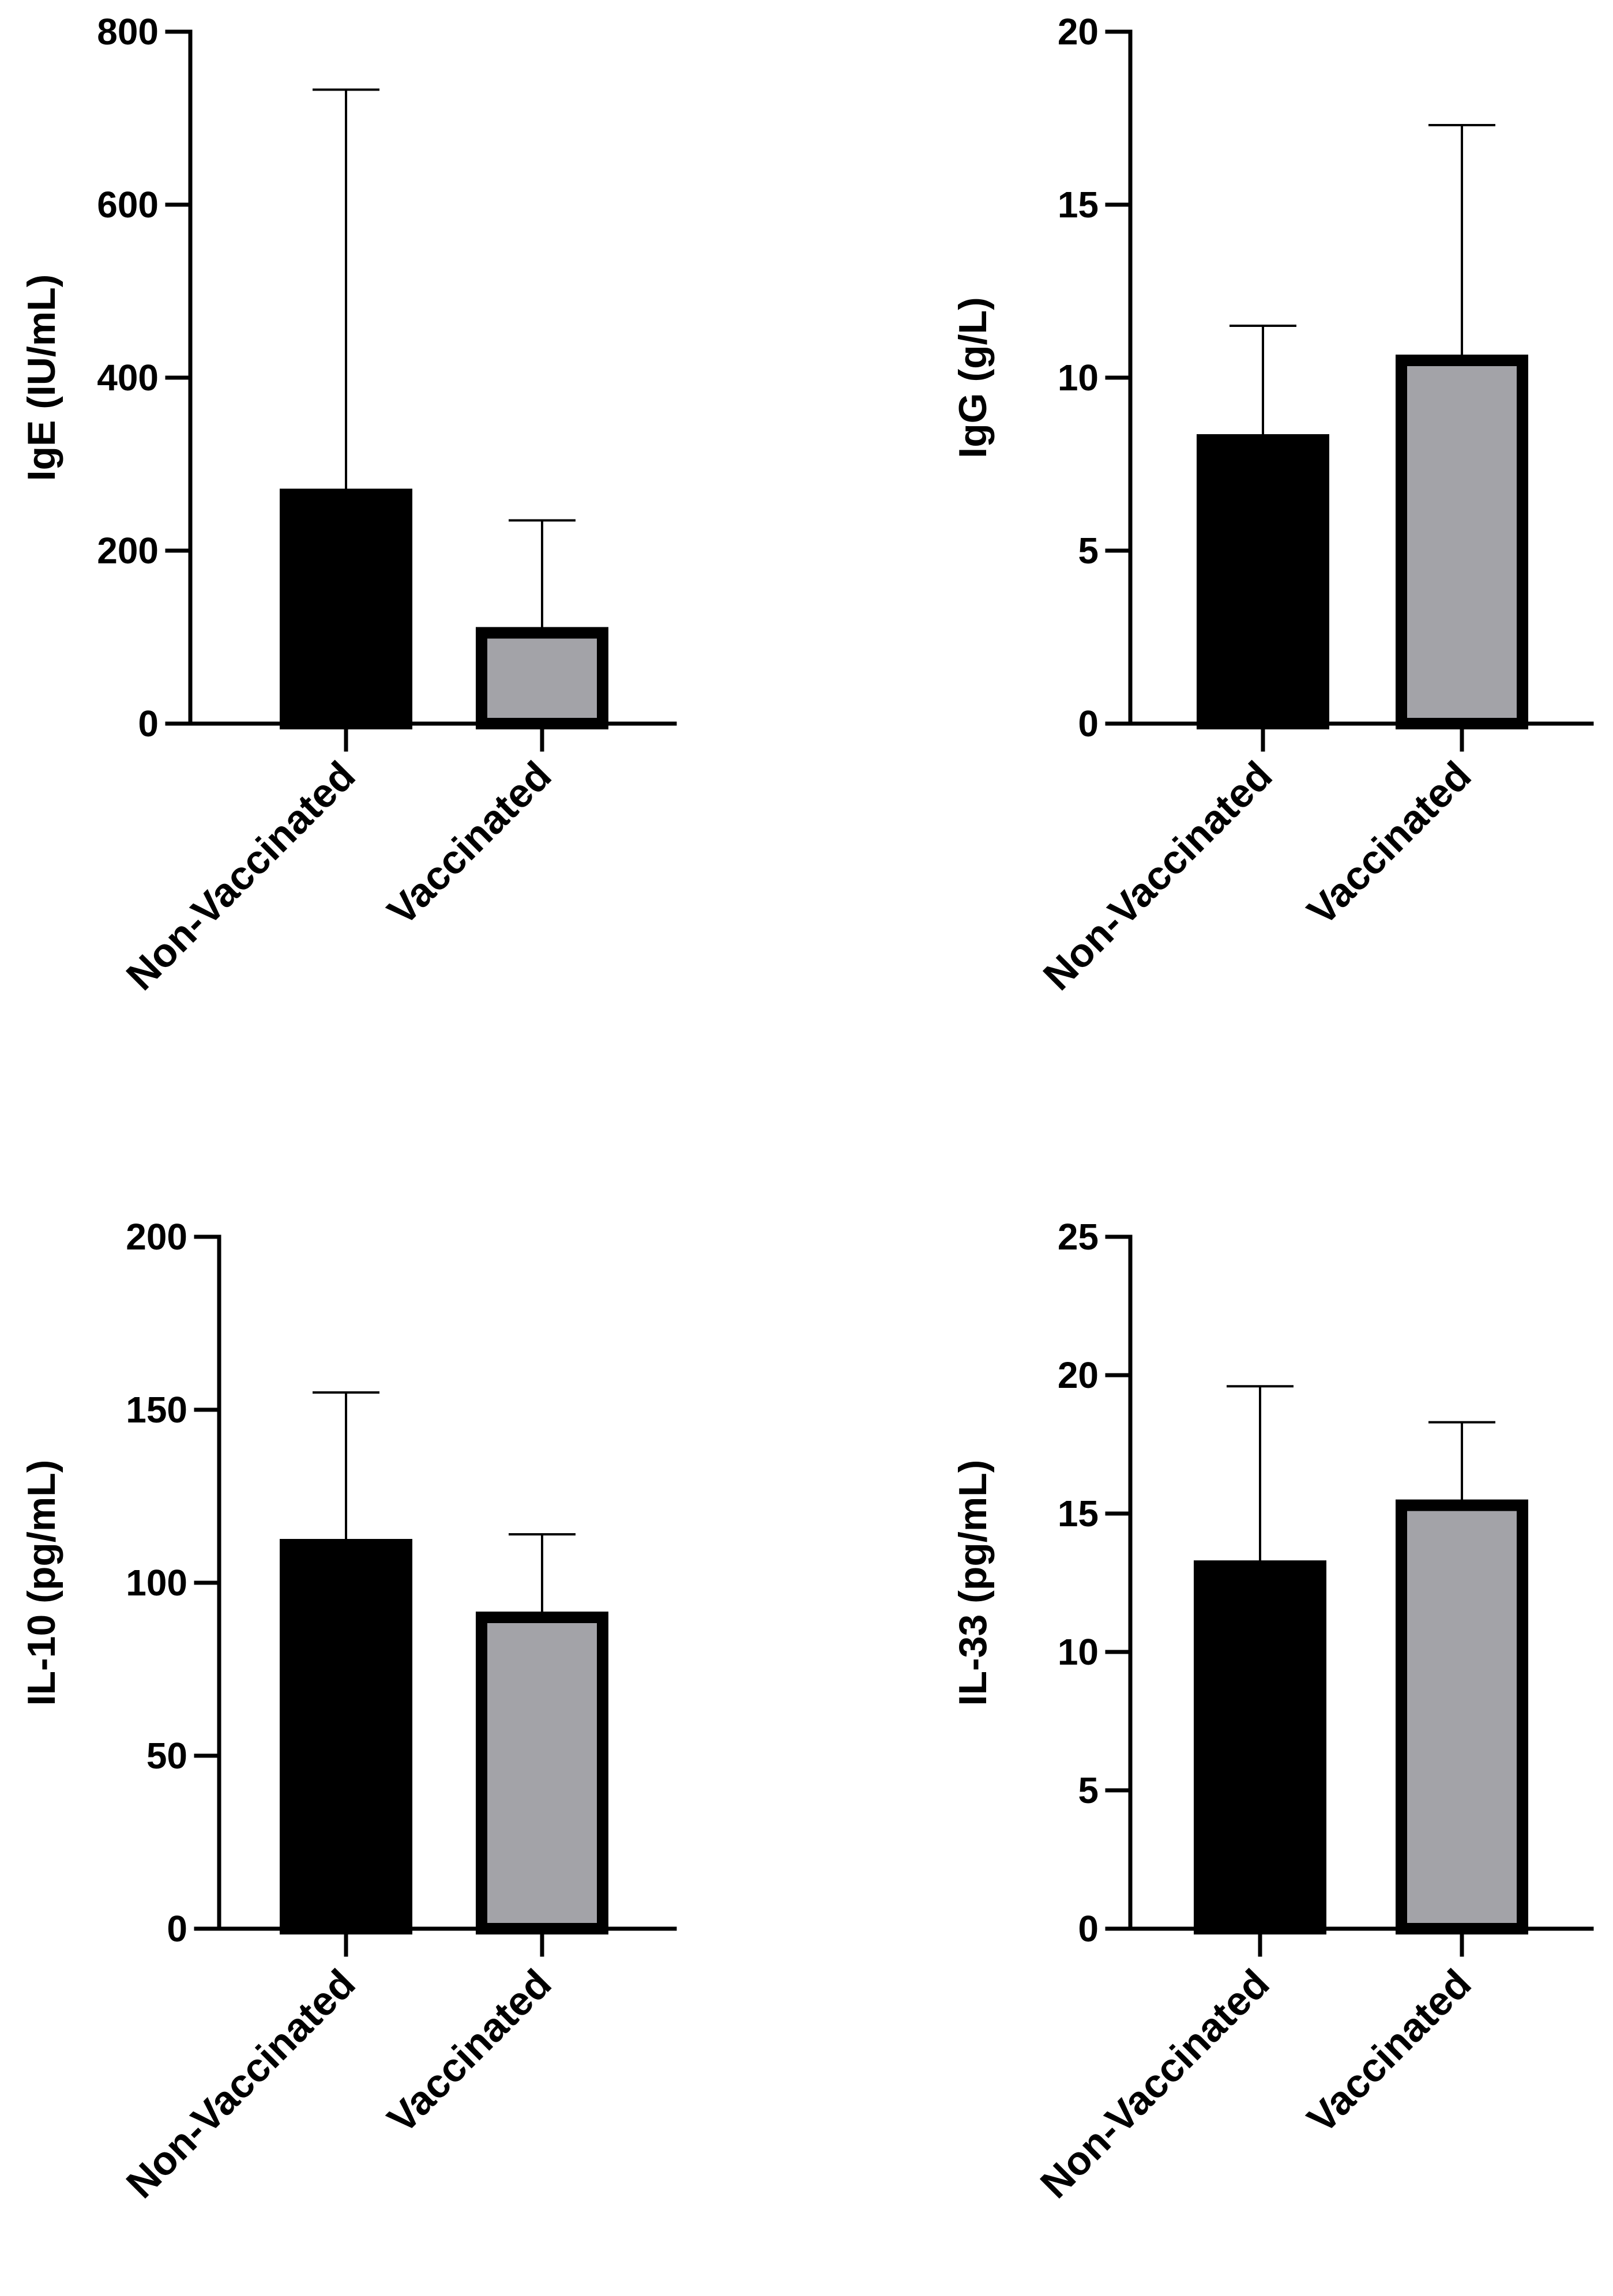 The width and height of the screenshot is (1613, 2296). What do you see at coordinates (128, 204) in the screenshot?
I see `y-tick-label-ige-3: 600` at bounding box center [128, 204].